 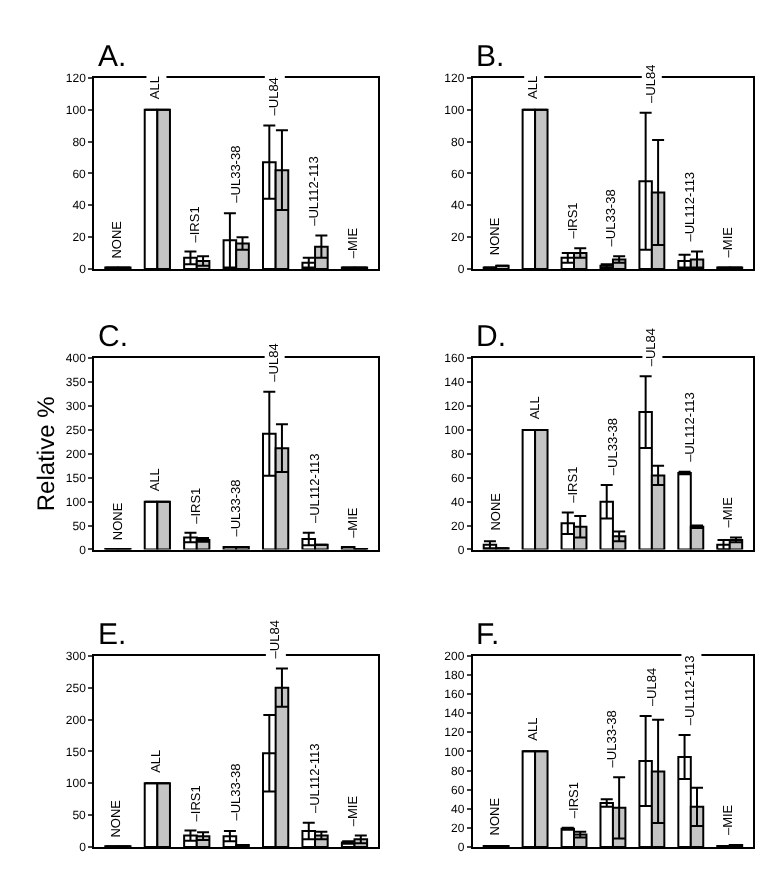 I want to click on chart-title: E., so click(x=112, y=635).